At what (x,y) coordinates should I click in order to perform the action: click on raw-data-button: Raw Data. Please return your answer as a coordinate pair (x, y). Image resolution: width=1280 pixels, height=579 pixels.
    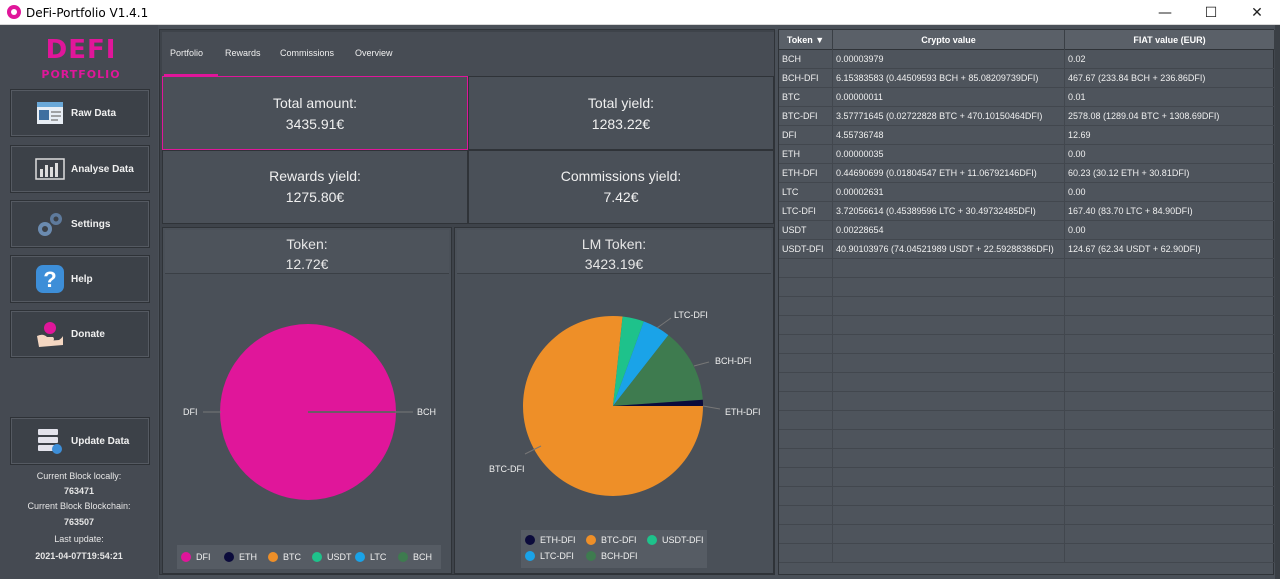
    Looking at the image, I should click on (80, 113).